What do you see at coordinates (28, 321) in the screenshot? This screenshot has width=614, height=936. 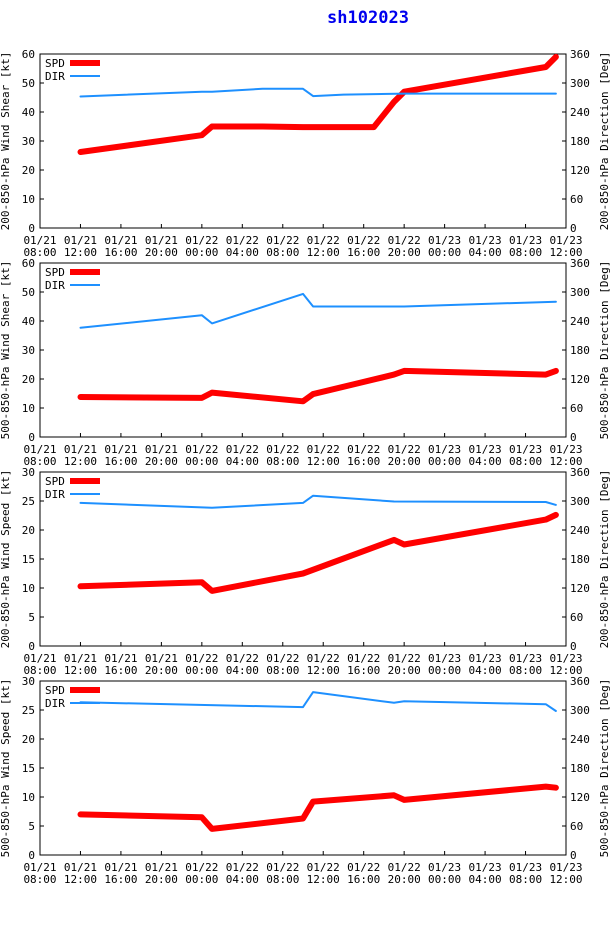 I see `y-tick-label: 40` at bounding box center [28, 321].